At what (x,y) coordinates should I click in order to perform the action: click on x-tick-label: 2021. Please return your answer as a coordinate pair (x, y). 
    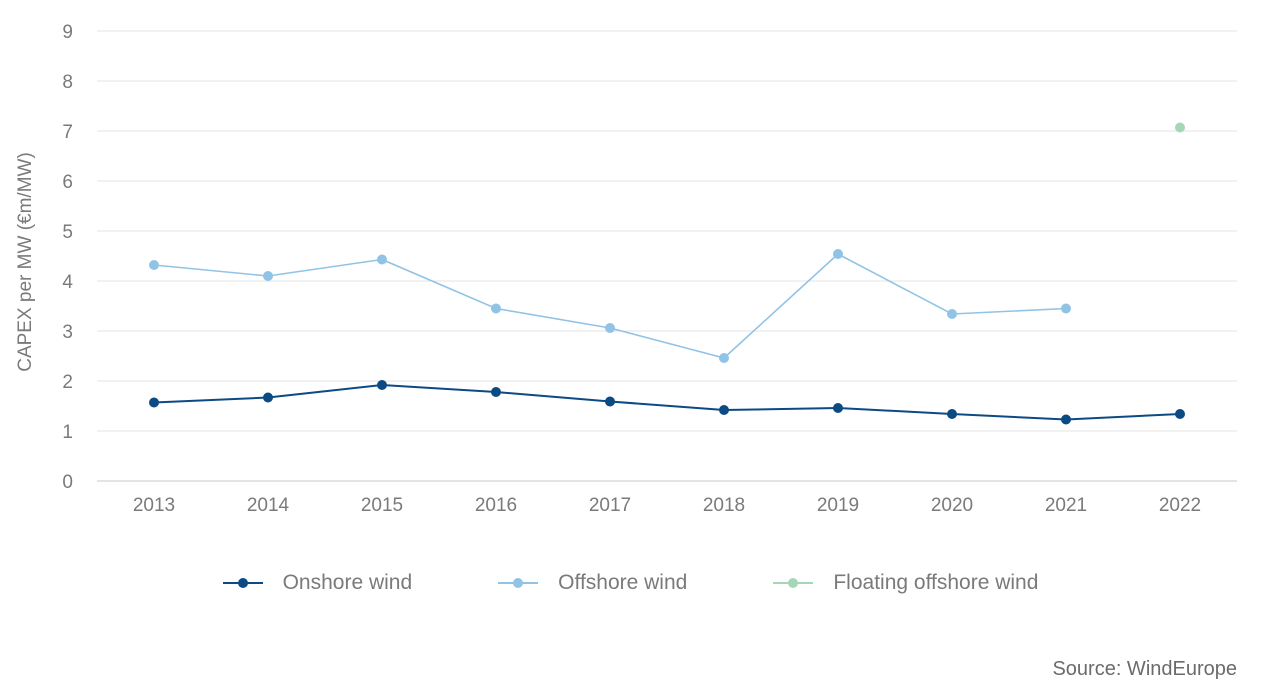
    Looking at the image, I should click on (1066, 505).